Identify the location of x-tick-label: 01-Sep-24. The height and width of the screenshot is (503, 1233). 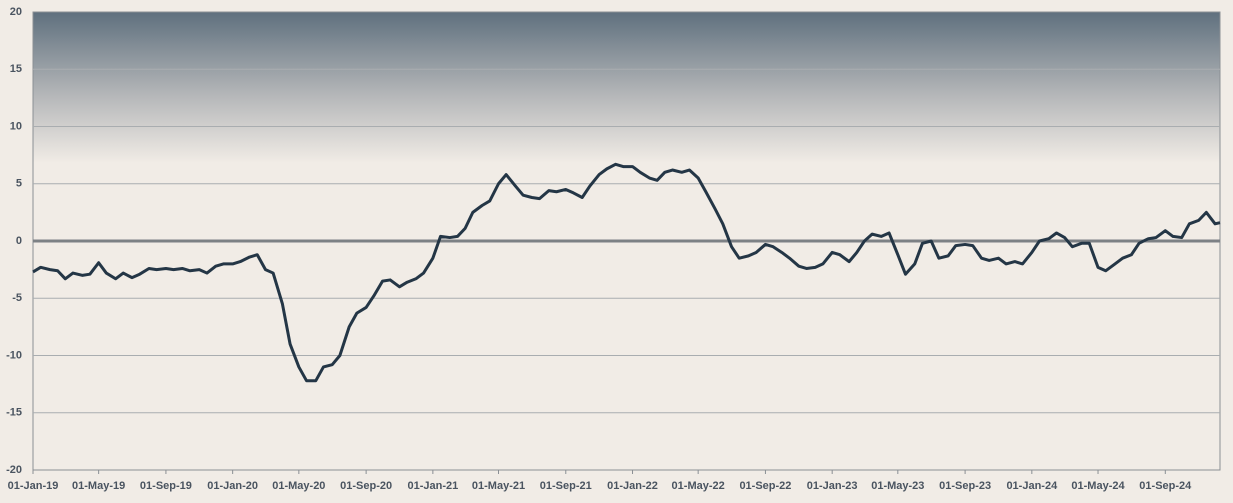
(1165, 486).